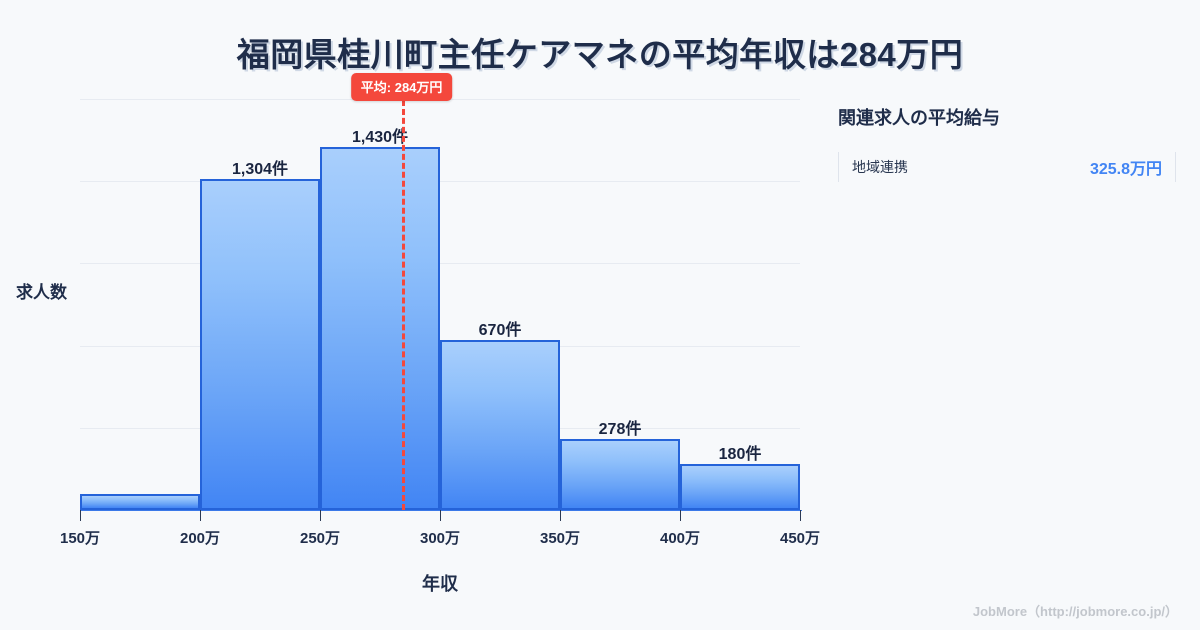 Image resolution: width=1200 pixels, height=630 pixels. What do you see at coordinates (380, 138) in the screenshot?
I see `bar-value-label: 1,430件` at bounding box center [380, 138].